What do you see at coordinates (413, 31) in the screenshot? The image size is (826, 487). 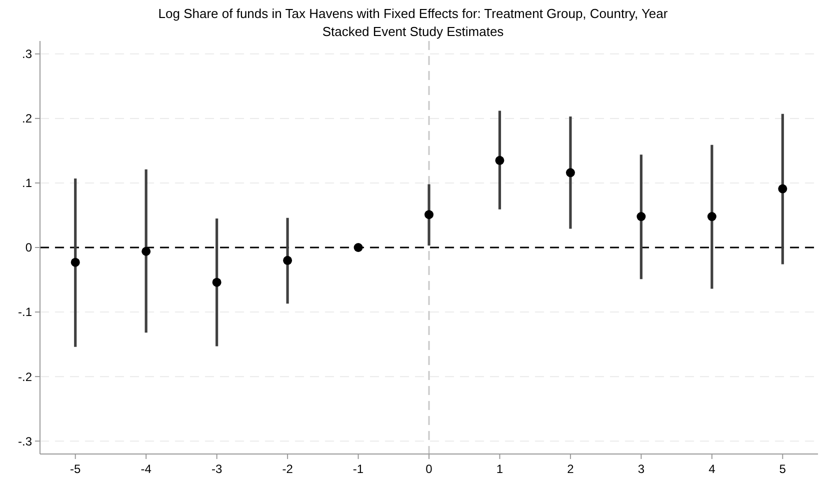 I see `chart-subtitle: Stacked Event Study Estimates` at bounding box center [413, 31].